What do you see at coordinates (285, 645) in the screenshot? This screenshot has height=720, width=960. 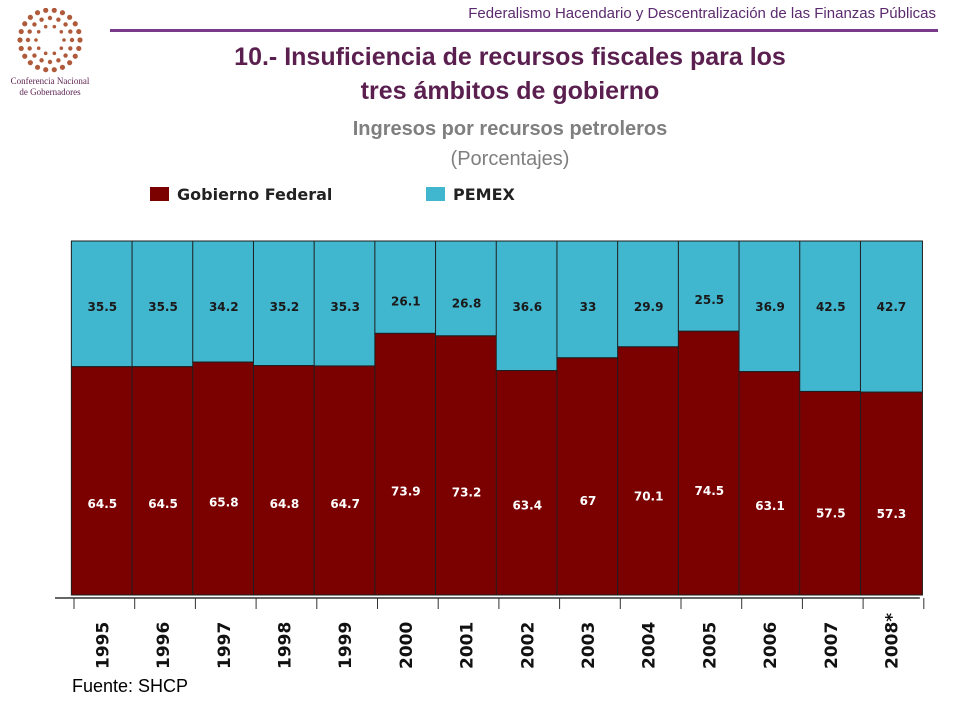 I see `x-tick-label: 1998` at bounding box center [285, 645].